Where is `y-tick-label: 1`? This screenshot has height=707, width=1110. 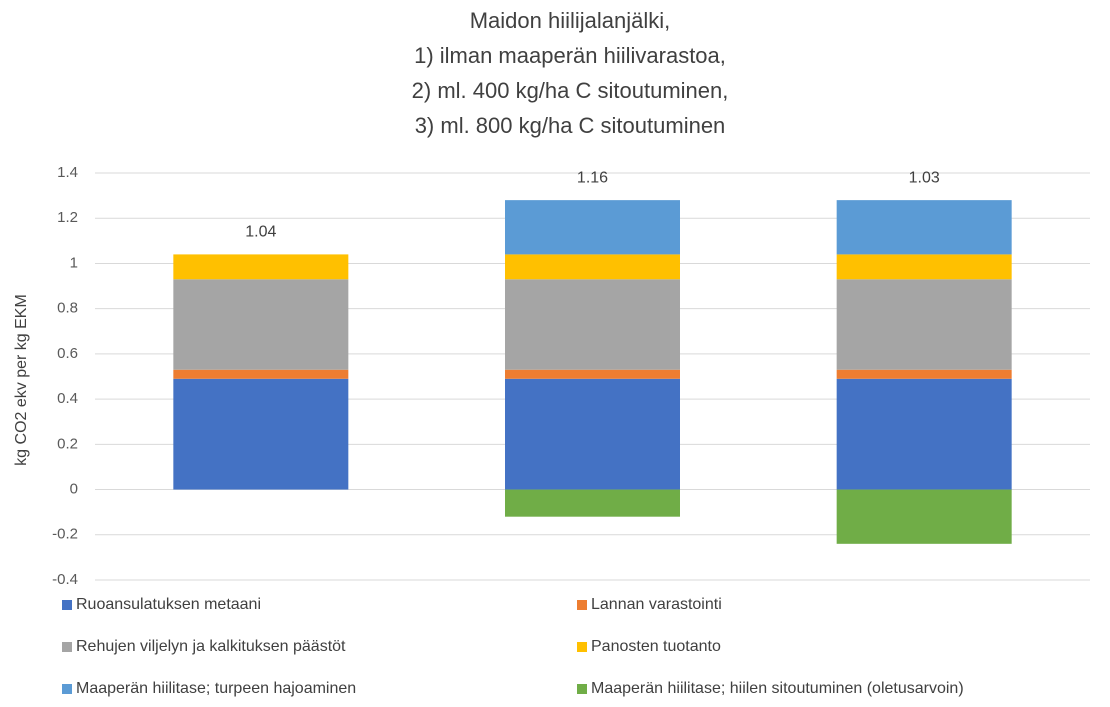 y-tick-label: 1 is located at coordinates (74, 262).